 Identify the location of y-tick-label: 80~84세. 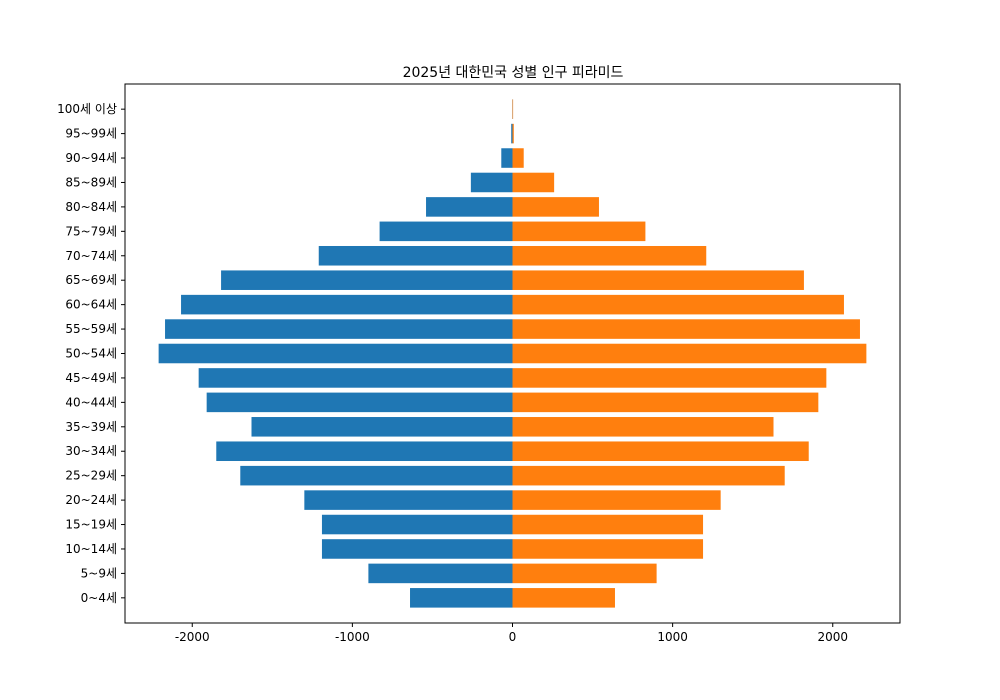
(91, 207).